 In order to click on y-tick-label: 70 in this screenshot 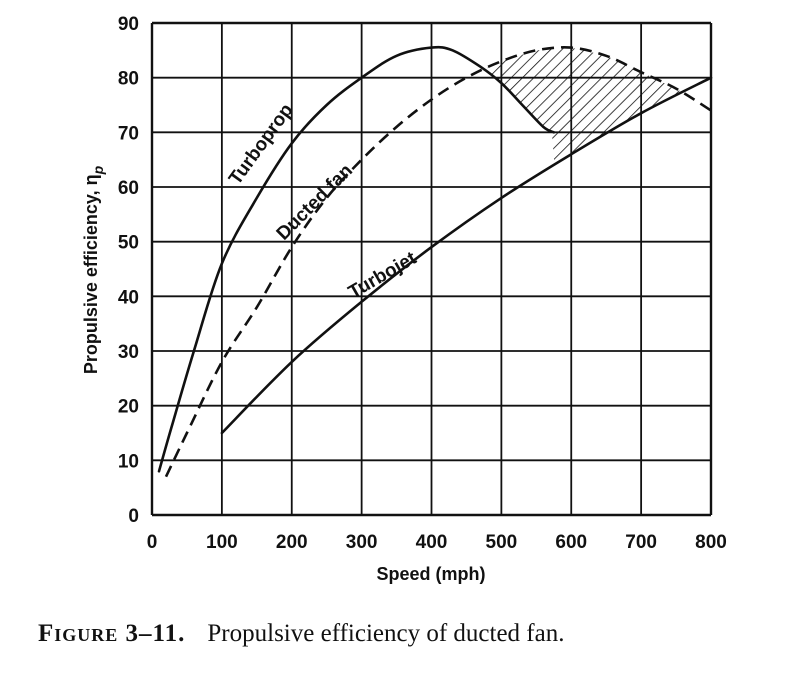, I will do `click(128, 133)`.